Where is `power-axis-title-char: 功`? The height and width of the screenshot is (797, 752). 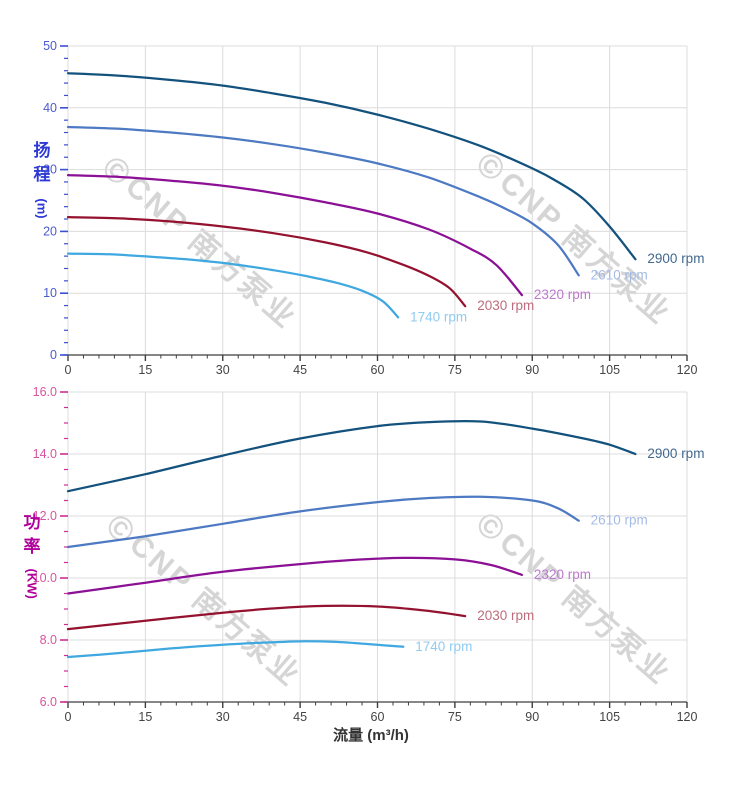 power-axis-title-char: 功 is located at coordinates (32, 522).